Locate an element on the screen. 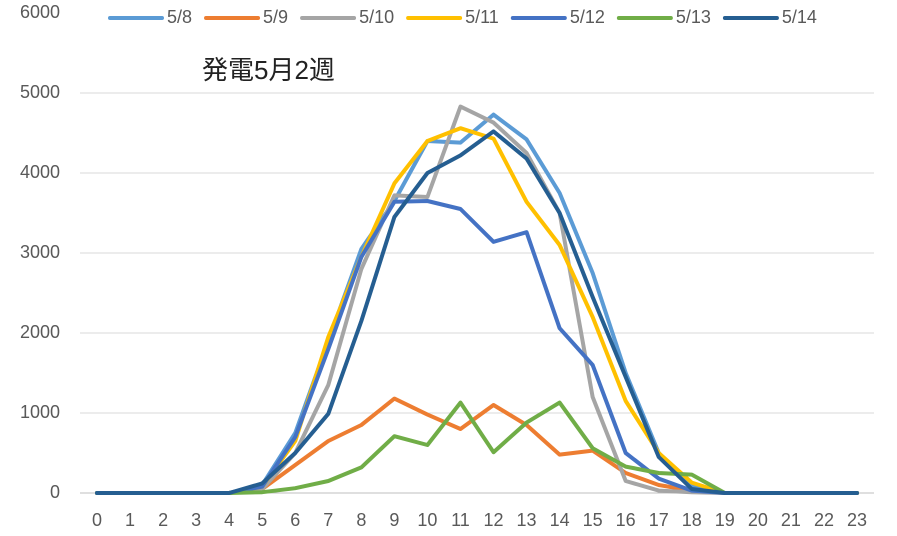 The image size is (897, 536). y-tick-label: 5000 is located at coordinates (40, 92).